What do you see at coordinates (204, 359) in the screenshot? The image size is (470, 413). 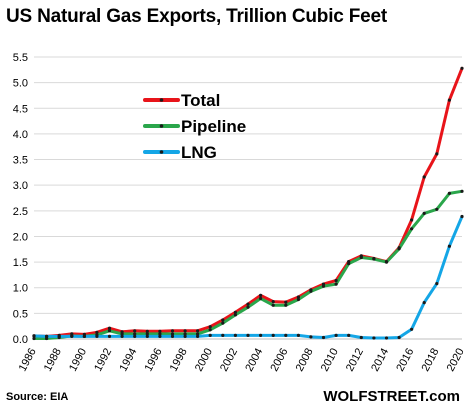 I see `x-tick-label: 2000` at bounding box center [204, 359].